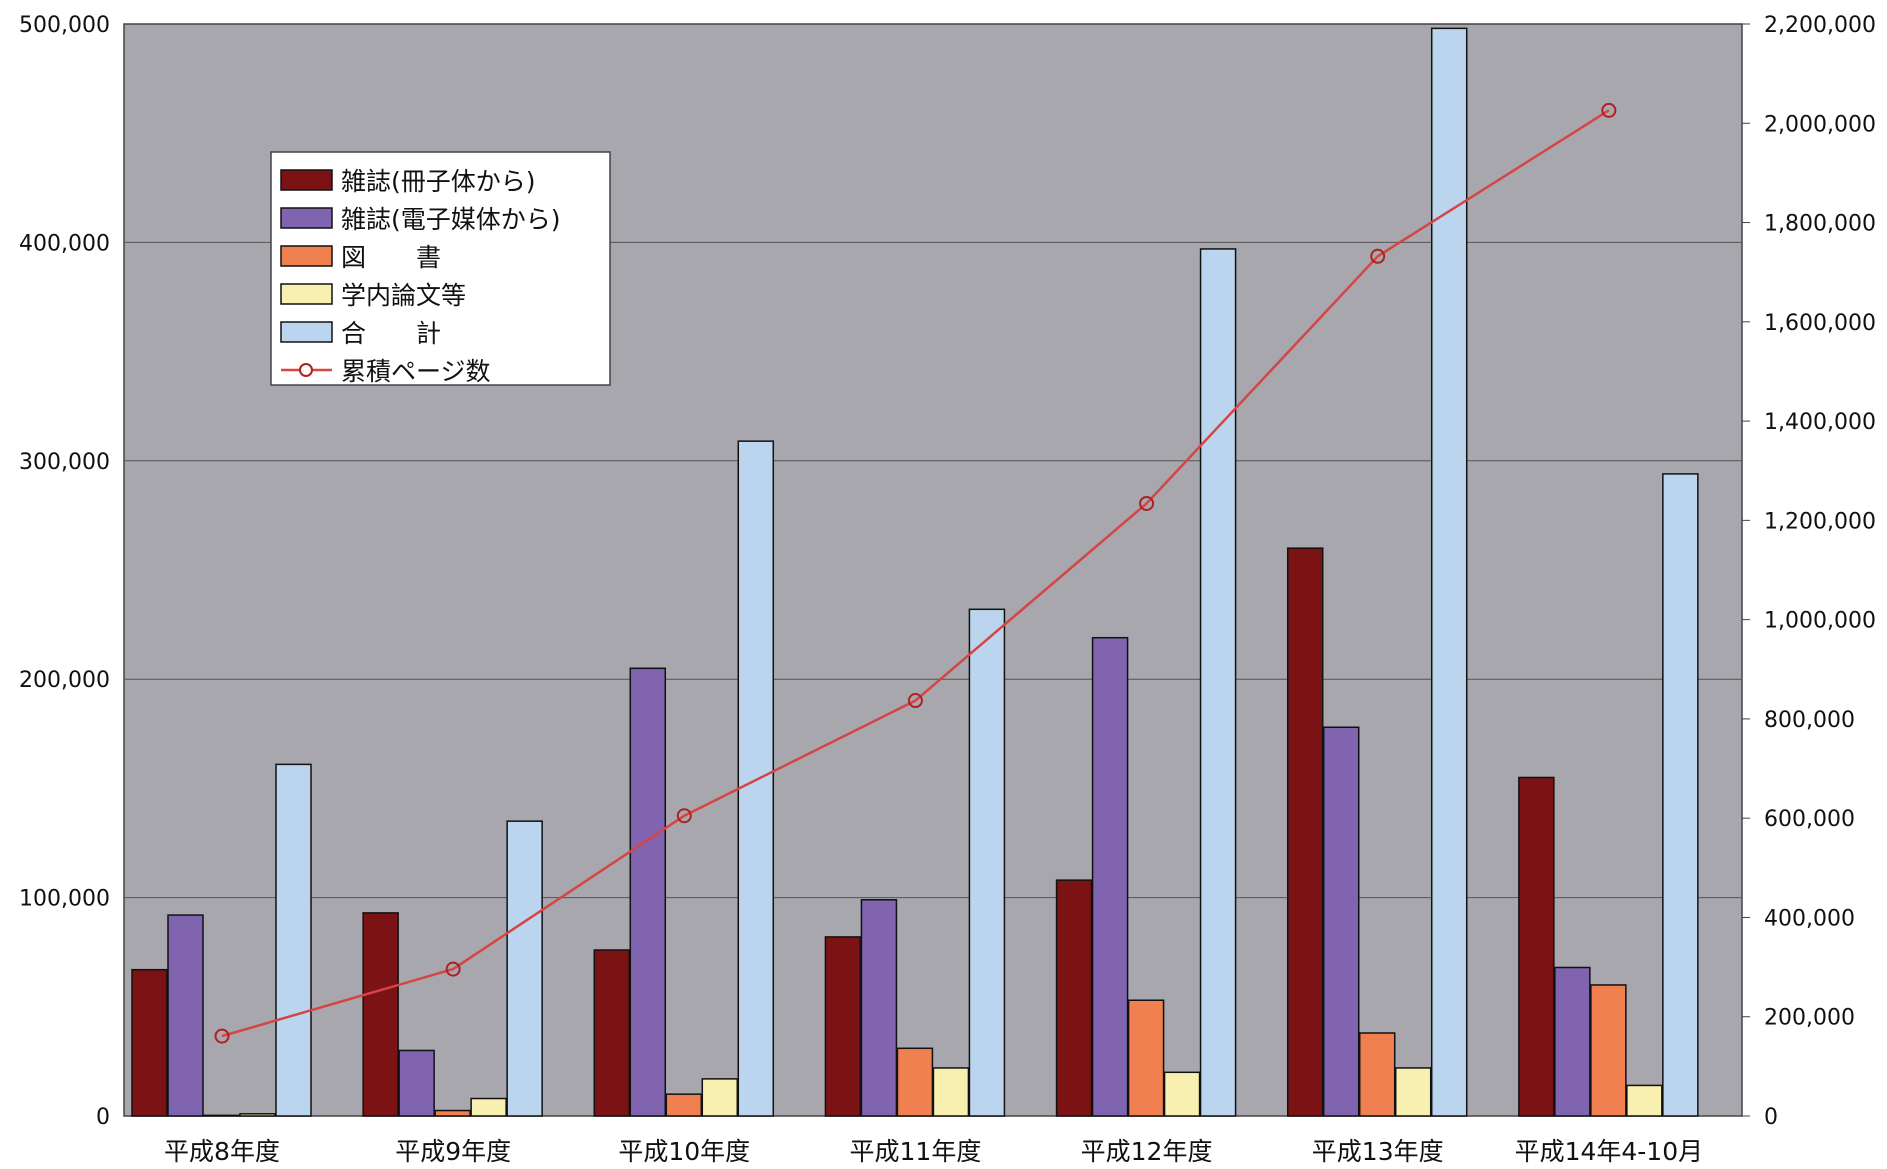 This screenshot has height=1169, width=1887. I want to click on x-axis-category-label: 平成10年度, so click(684, 1151).